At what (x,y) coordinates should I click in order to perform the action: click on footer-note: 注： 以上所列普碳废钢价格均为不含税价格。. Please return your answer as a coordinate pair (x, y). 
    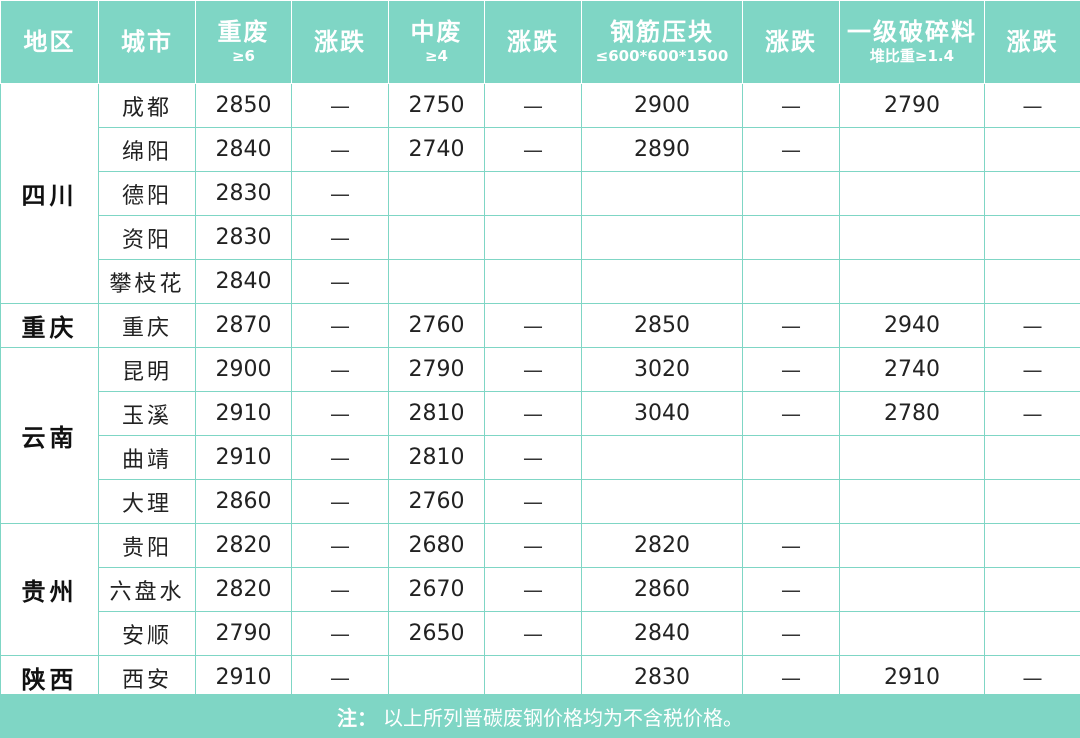
    Looking at the image, I should click on (540, 716).